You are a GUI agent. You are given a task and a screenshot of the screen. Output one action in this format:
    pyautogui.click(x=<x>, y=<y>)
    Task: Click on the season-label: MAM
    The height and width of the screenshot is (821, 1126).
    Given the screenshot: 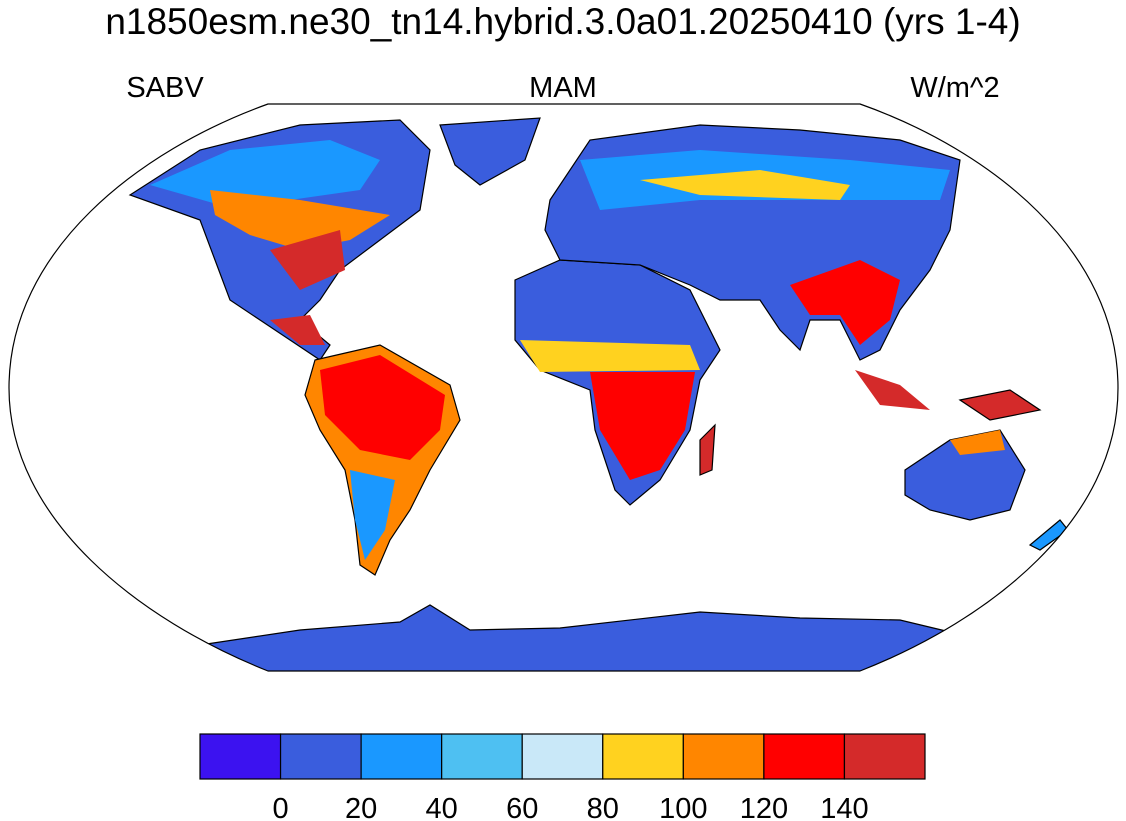 What is the action you would take?
    pyautogui.click(x=563, y=88)
    